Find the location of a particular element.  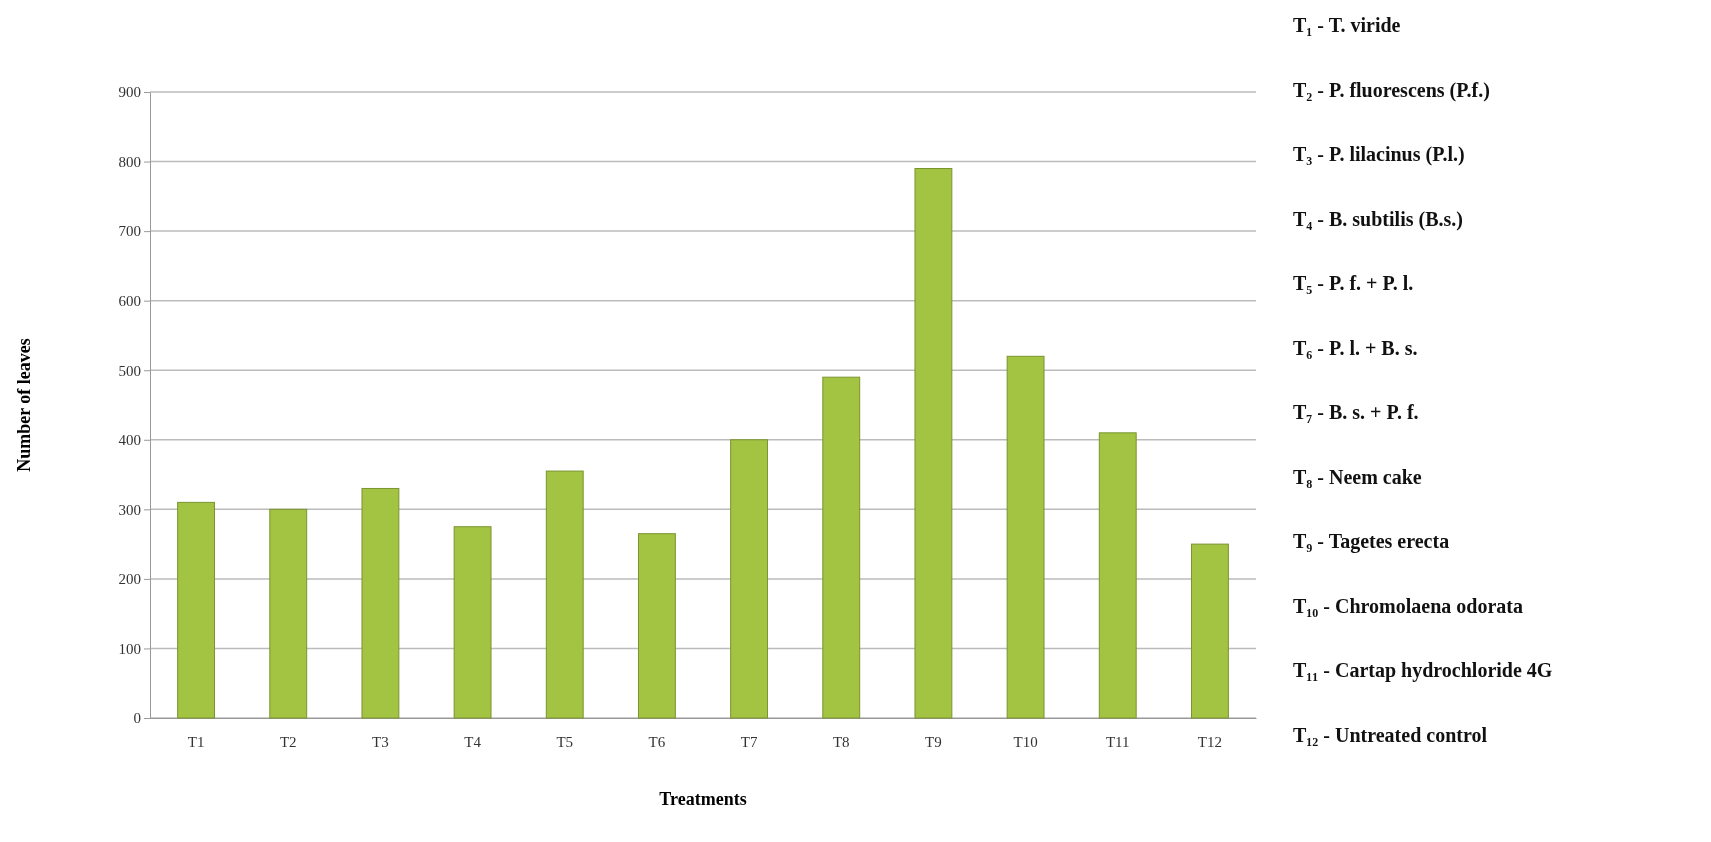

y-tick-label: 800 is located at coordinates (129, 161).